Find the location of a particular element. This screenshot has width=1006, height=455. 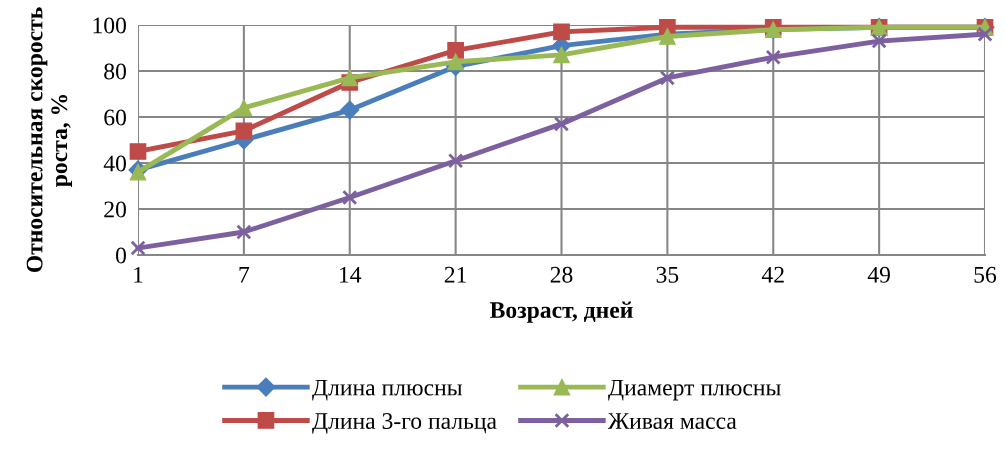

legend-label: Длина 3-го пальца is located at coordinates (404, 423).